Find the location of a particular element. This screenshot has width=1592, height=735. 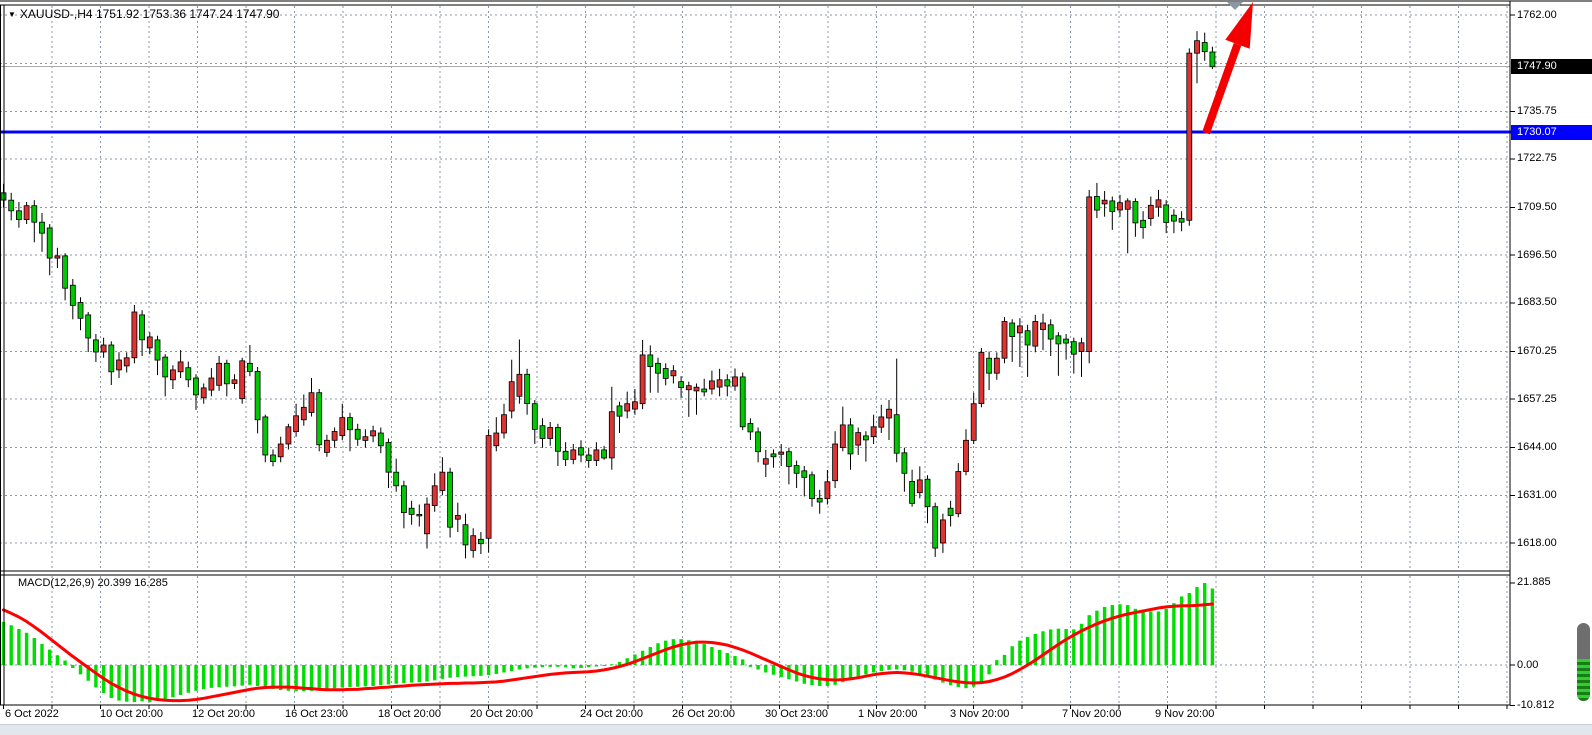

macd-signal-line is located at coordinates (608, 652).